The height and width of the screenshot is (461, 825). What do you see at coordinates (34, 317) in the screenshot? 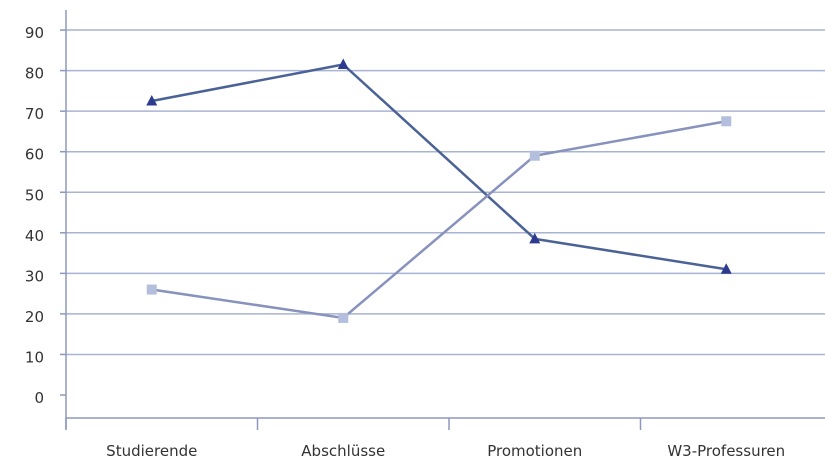
I see `y-tick-label-20: 20` at bounding box center [34, 317].